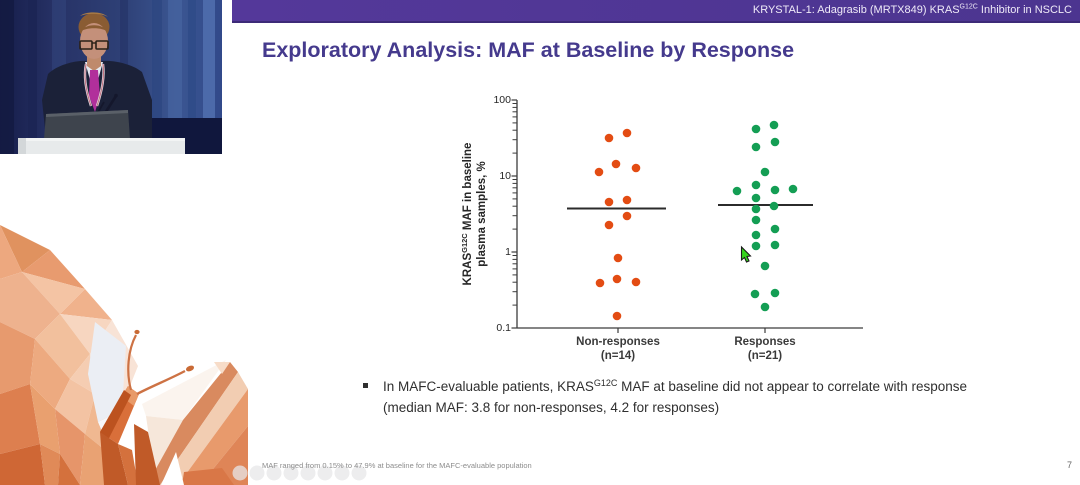  I want to click on svg-text: 10, so click(505, 176).